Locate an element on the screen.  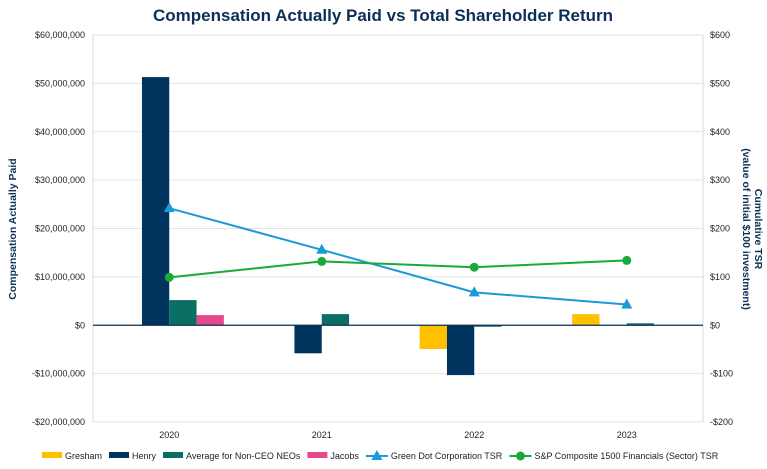
line-point-0-2023 is located at coordinates (627, 303).